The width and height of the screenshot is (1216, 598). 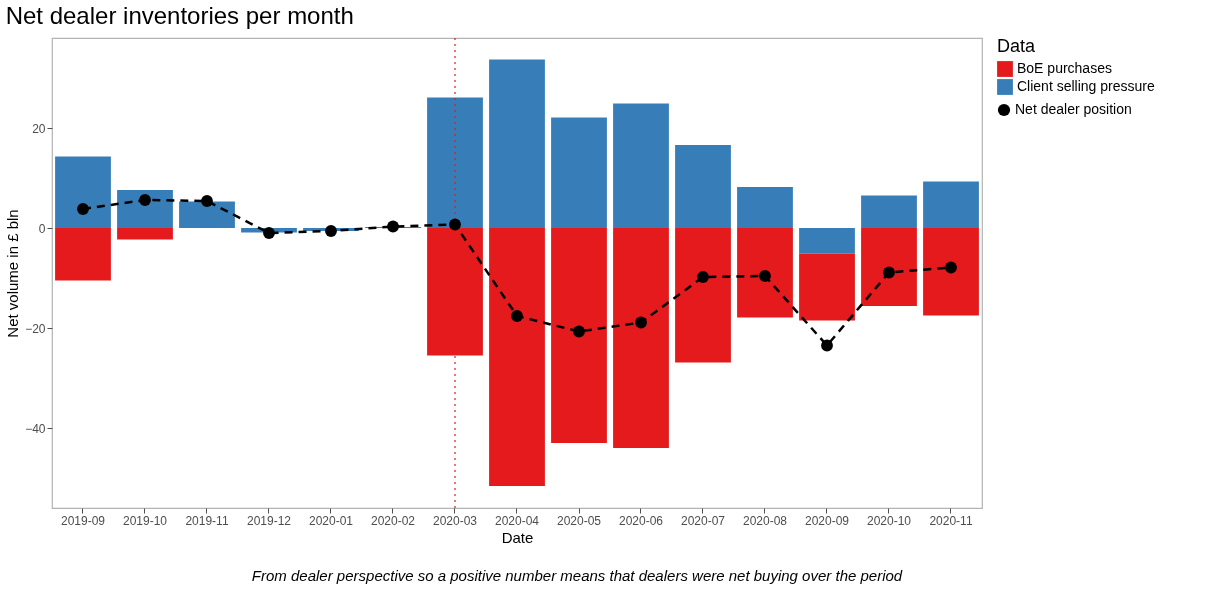 I want to click on x-axis-title: Date, so click(x=517, y=537).